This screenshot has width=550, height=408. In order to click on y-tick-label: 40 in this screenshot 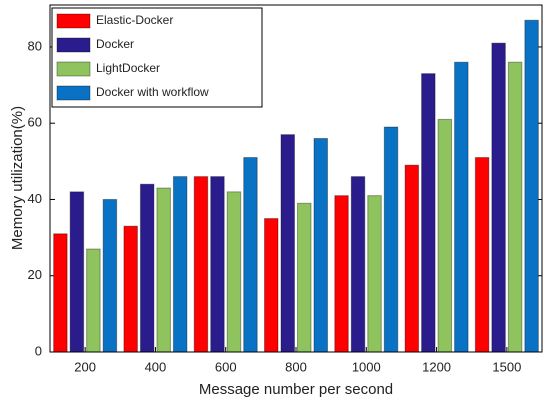, I will do `click(35, 198)`.